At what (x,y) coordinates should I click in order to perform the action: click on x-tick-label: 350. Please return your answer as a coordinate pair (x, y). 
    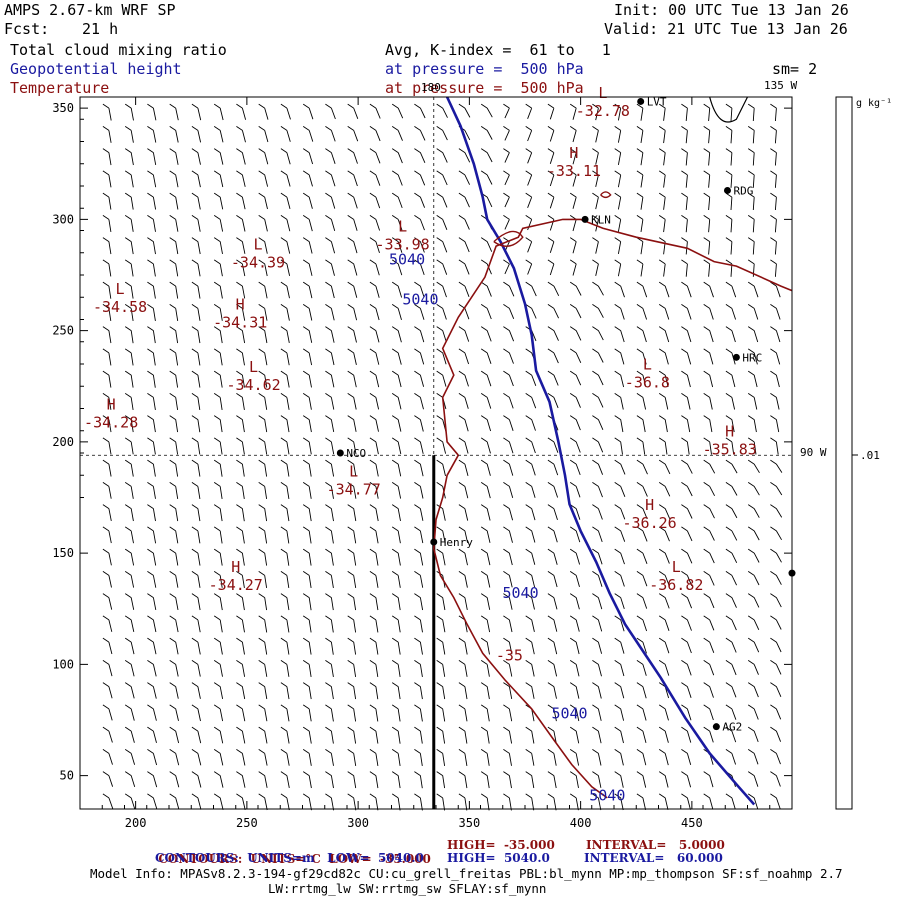
    Looking at the image, I should click on (470, 823).